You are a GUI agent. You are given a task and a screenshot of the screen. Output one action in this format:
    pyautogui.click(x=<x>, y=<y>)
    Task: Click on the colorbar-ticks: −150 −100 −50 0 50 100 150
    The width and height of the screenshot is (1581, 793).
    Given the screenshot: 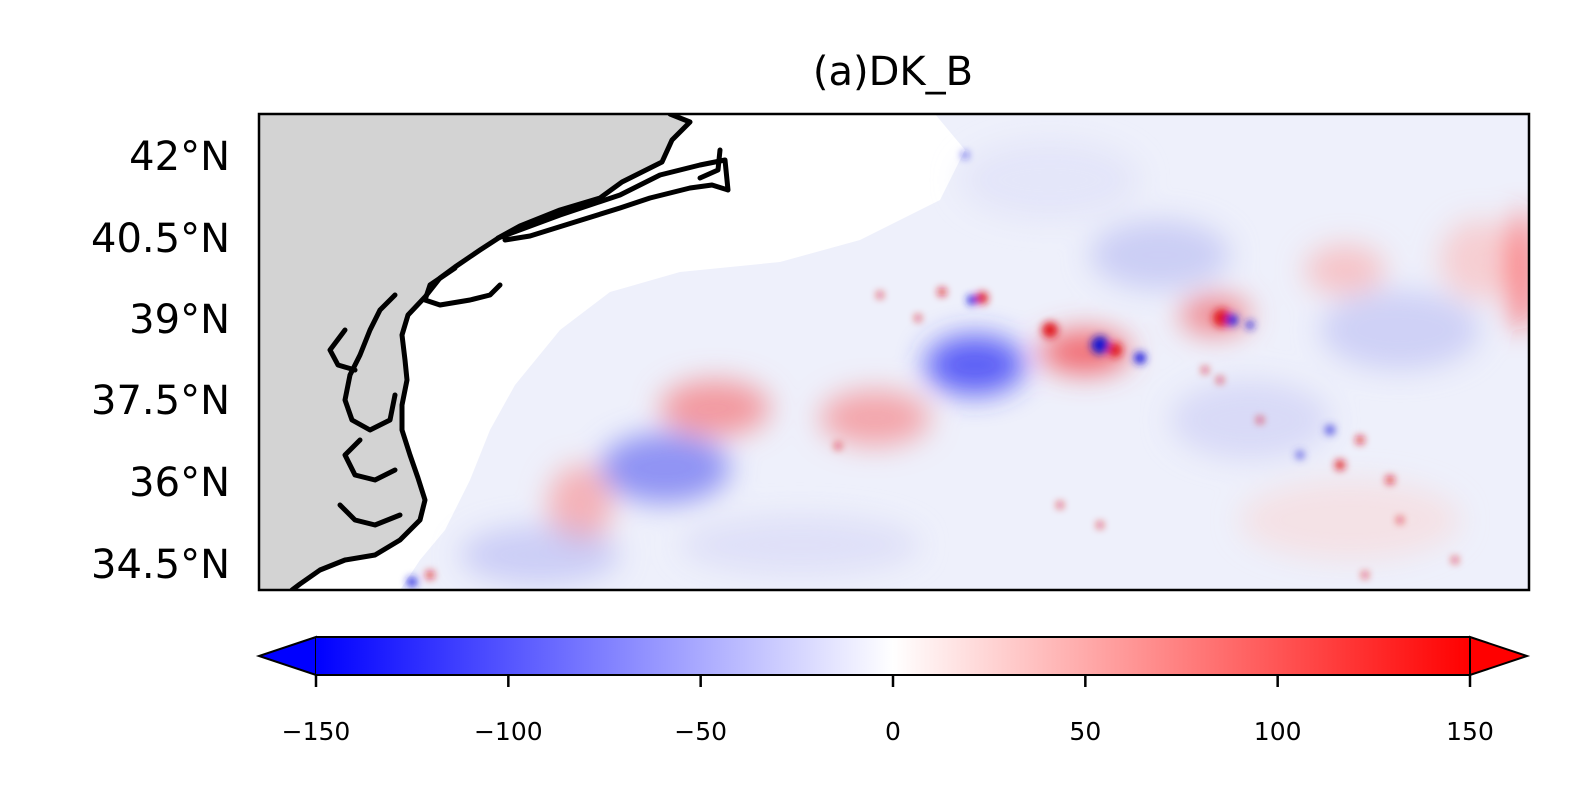 What is the action you would take?
    pyautogui.click(x=888, y=710)
    